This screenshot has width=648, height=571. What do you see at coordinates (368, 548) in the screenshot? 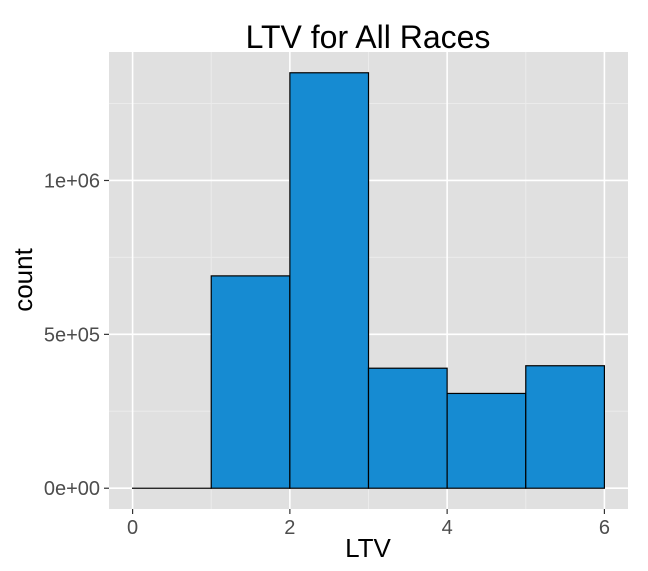
I see `x-axis-title: LTV` at bounding box center [368, 548].